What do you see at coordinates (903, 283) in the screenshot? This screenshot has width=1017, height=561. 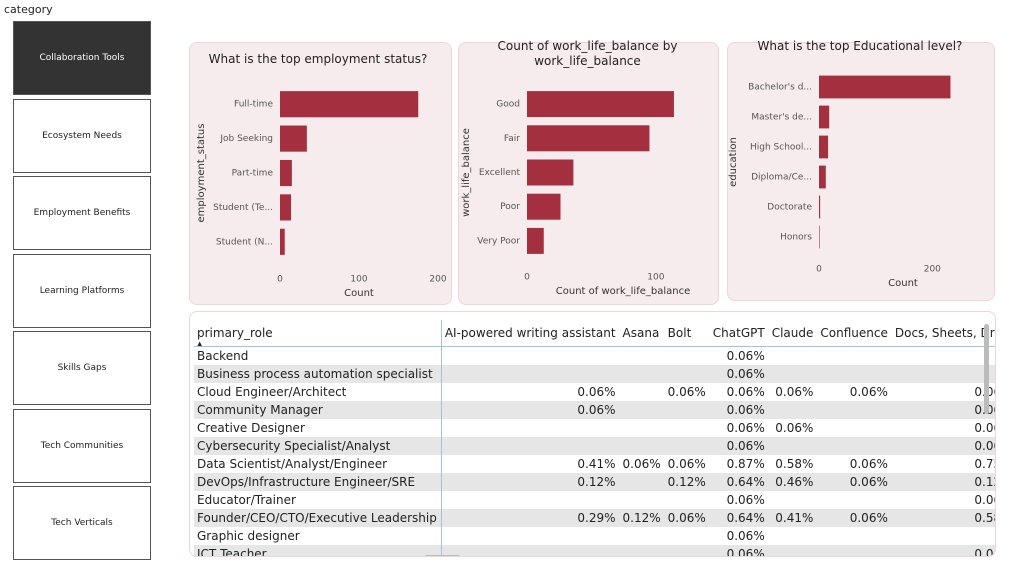 I see `x-axis-title: Count` at bounding box center [903, 283].